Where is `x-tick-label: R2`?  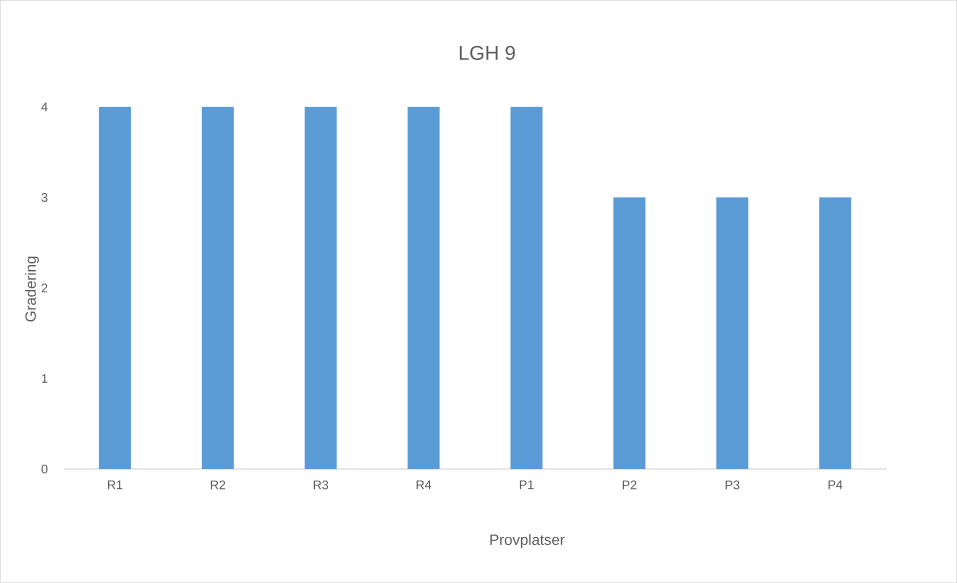
x-tick-label: R2 is located at coordinates (218, 485).